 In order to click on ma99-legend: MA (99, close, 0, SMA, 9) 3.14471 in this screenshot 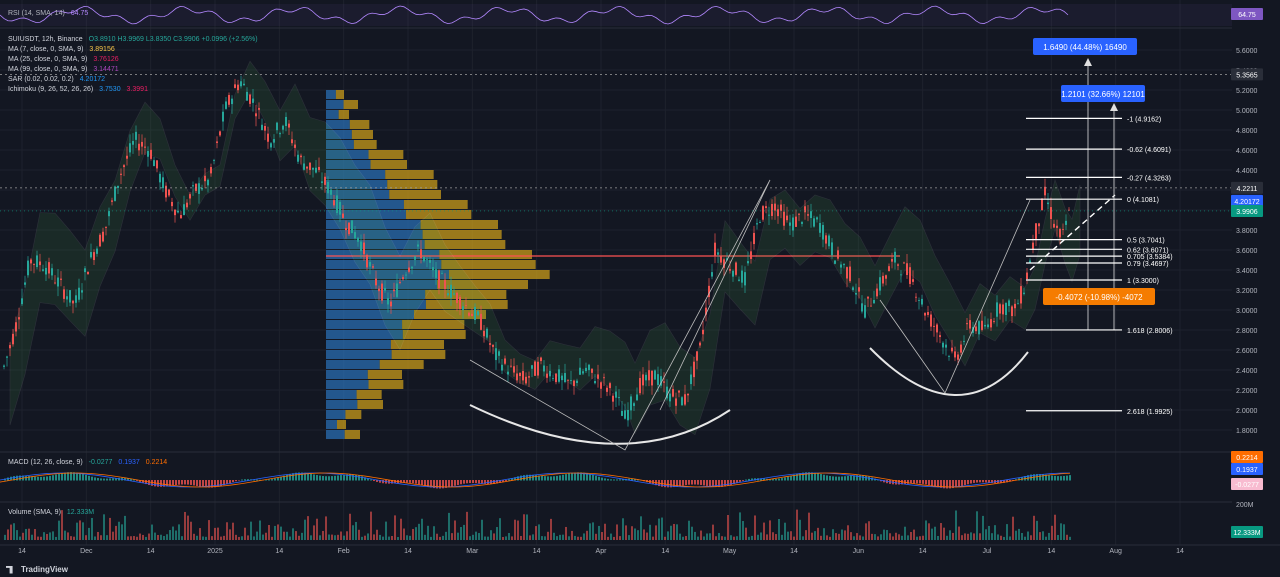, I will do `click(63, 70)`.